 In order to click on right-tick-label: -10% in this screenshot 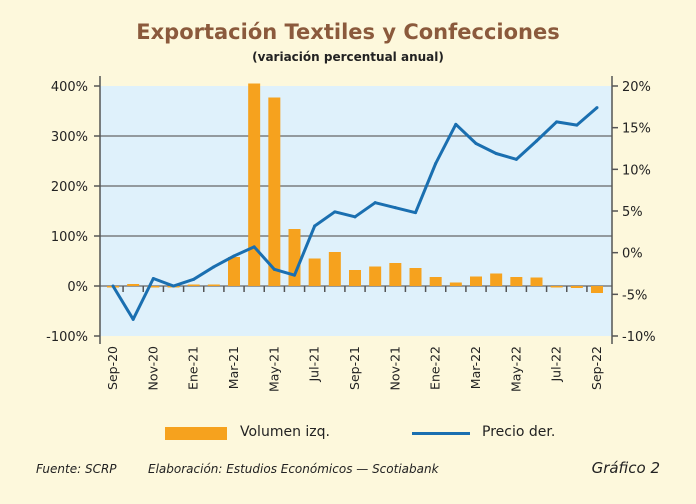, I will do `click(639, 337)`.